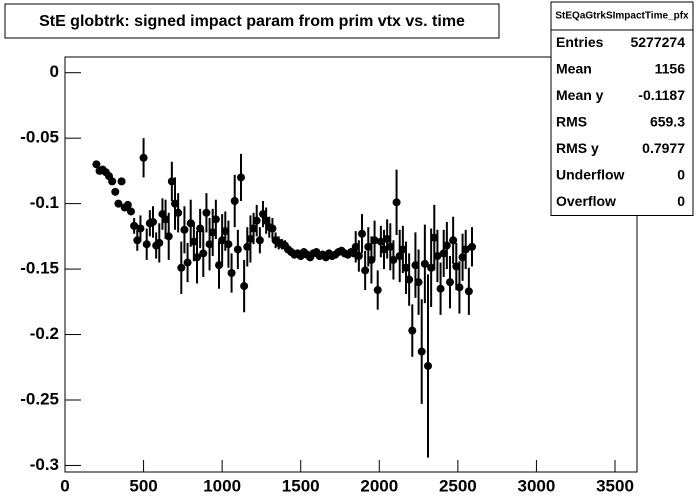 The height and width of the screenshot is (497, 698). What do you see at coordinates (54, 71) in the screenshot?
I see `y-tick-label: 0` at bounding box center [54, 71].